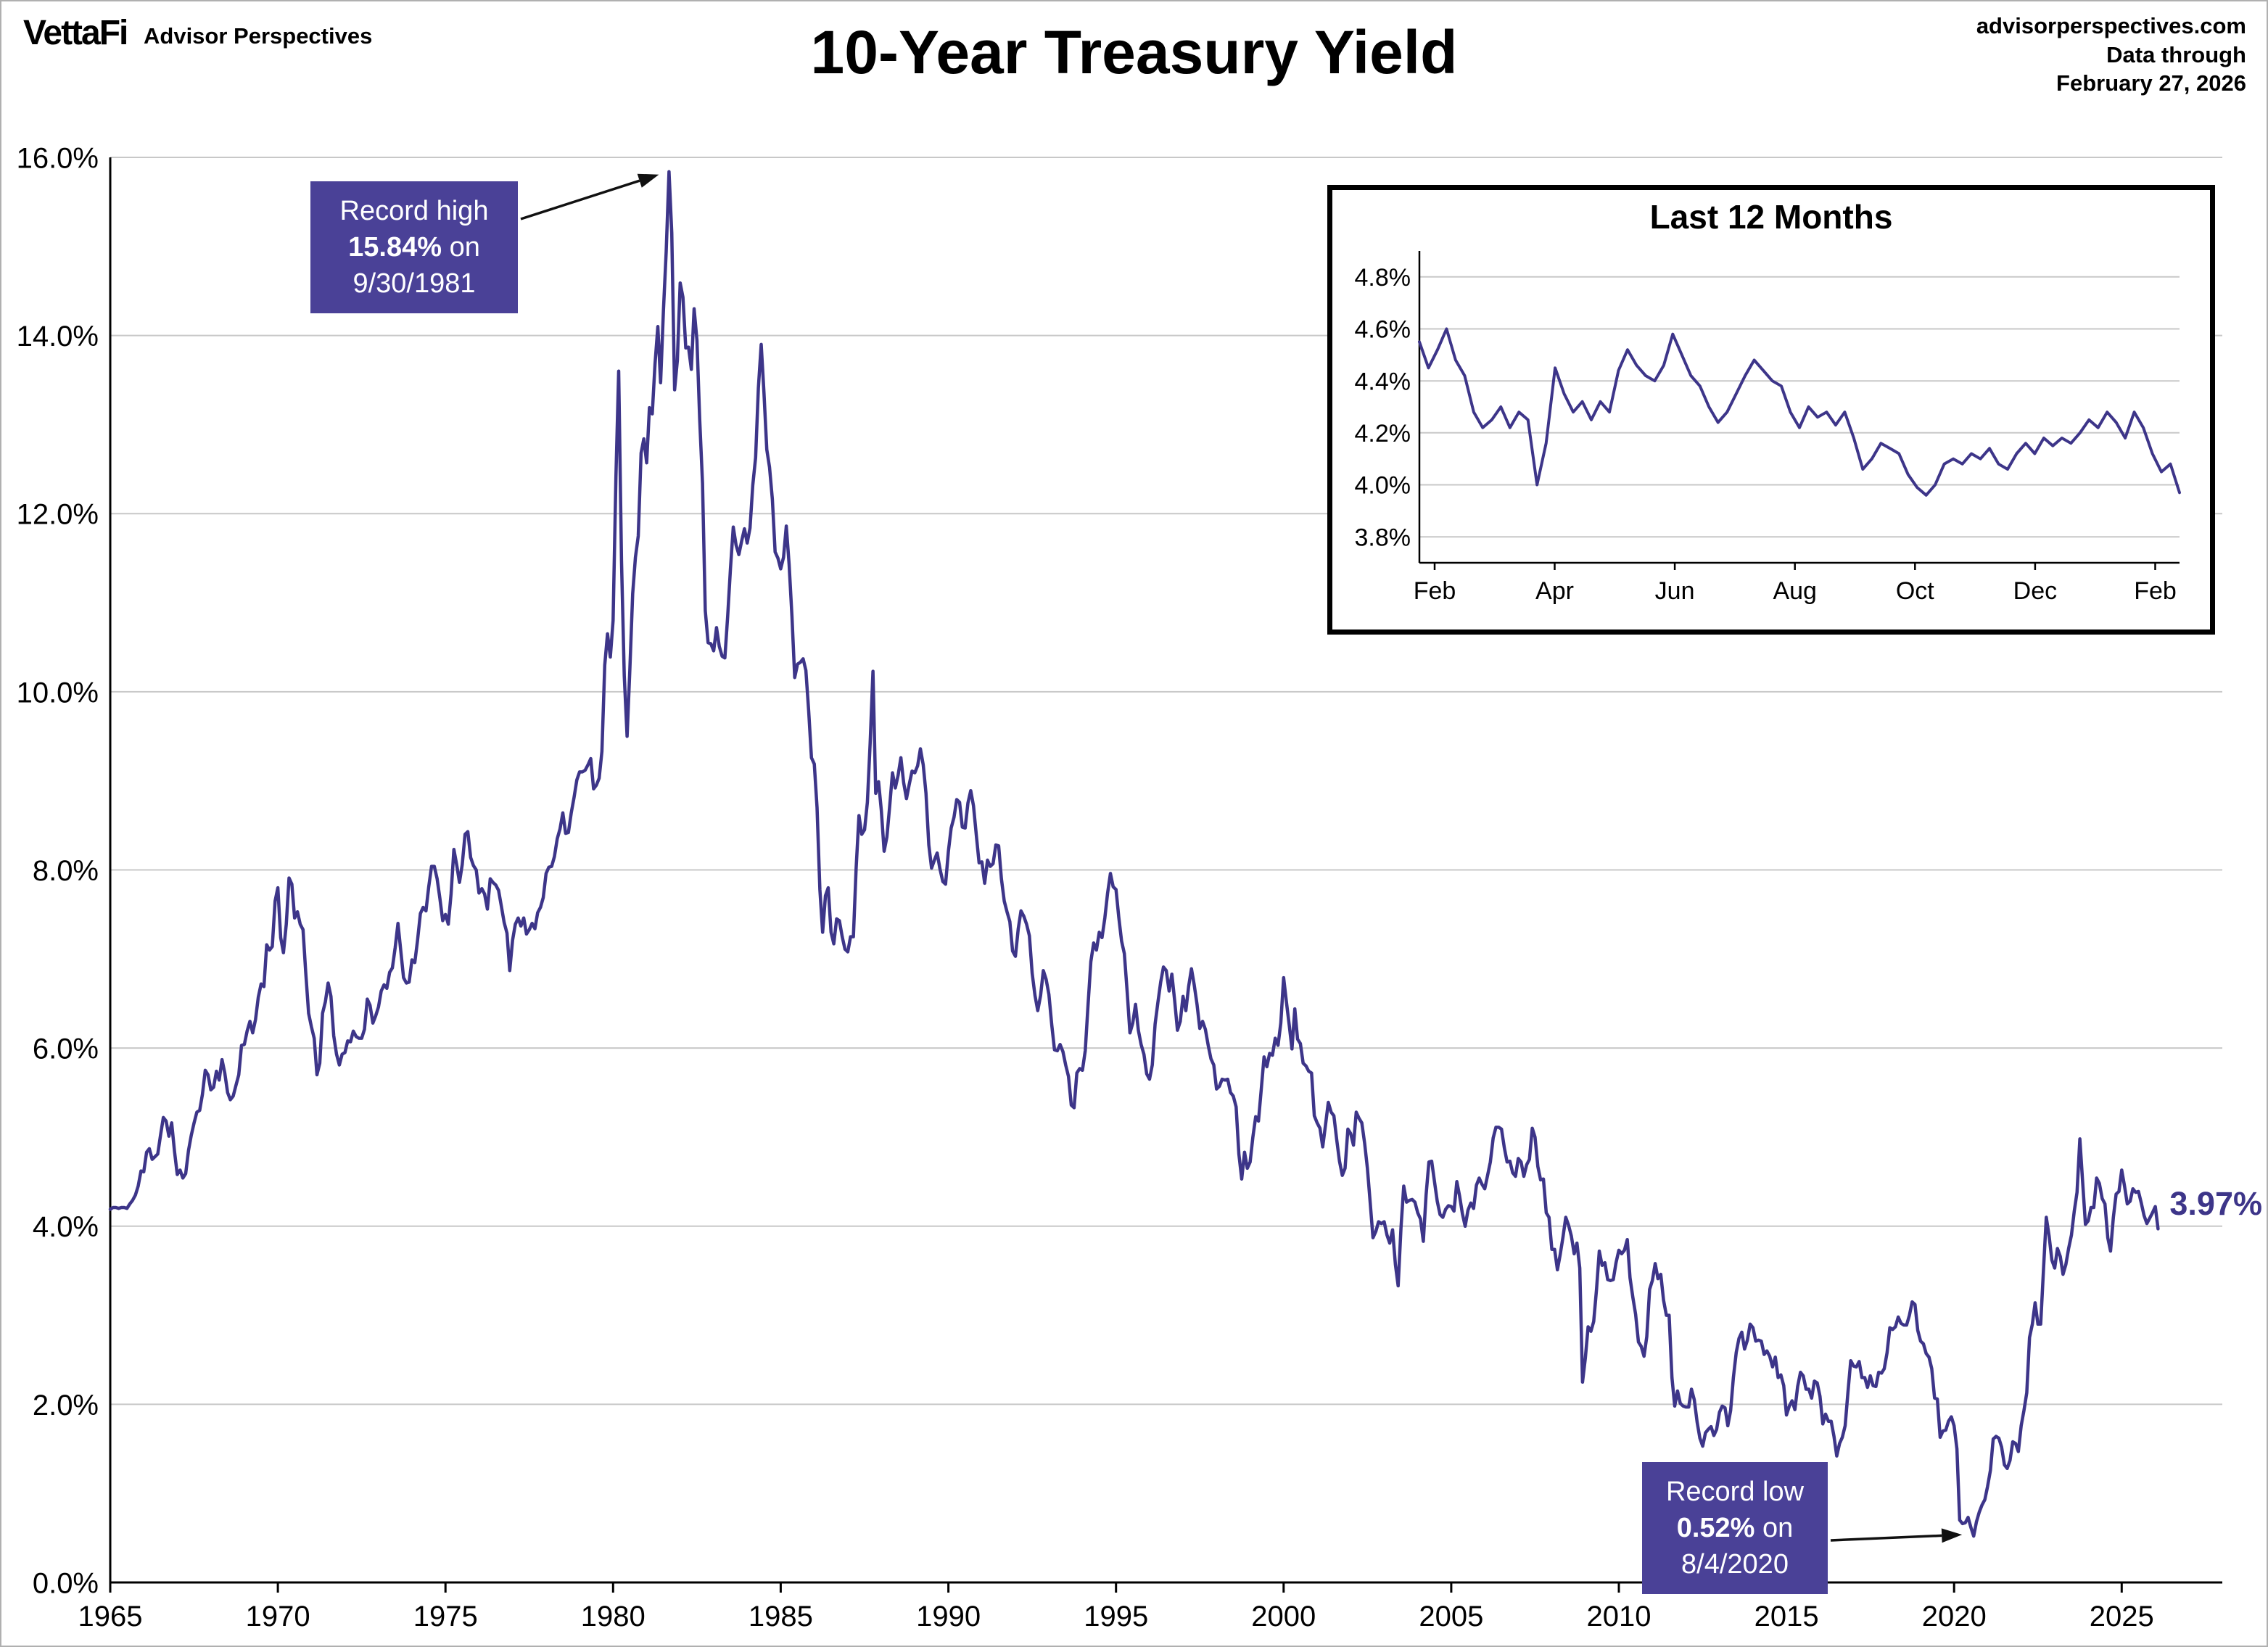 The height and width of the screenshot is (1647, 2268). Describe the element at coordinates (58, 693) in the screenshot. I see `svg-text: 10.0%` at that location.